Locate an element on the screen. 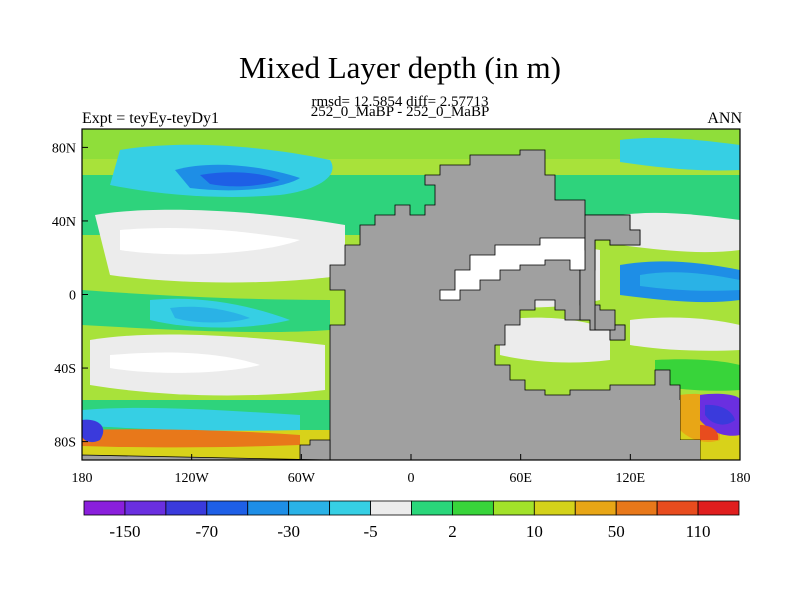  x-tick-label: 120W is located at coordinates (192, 478).